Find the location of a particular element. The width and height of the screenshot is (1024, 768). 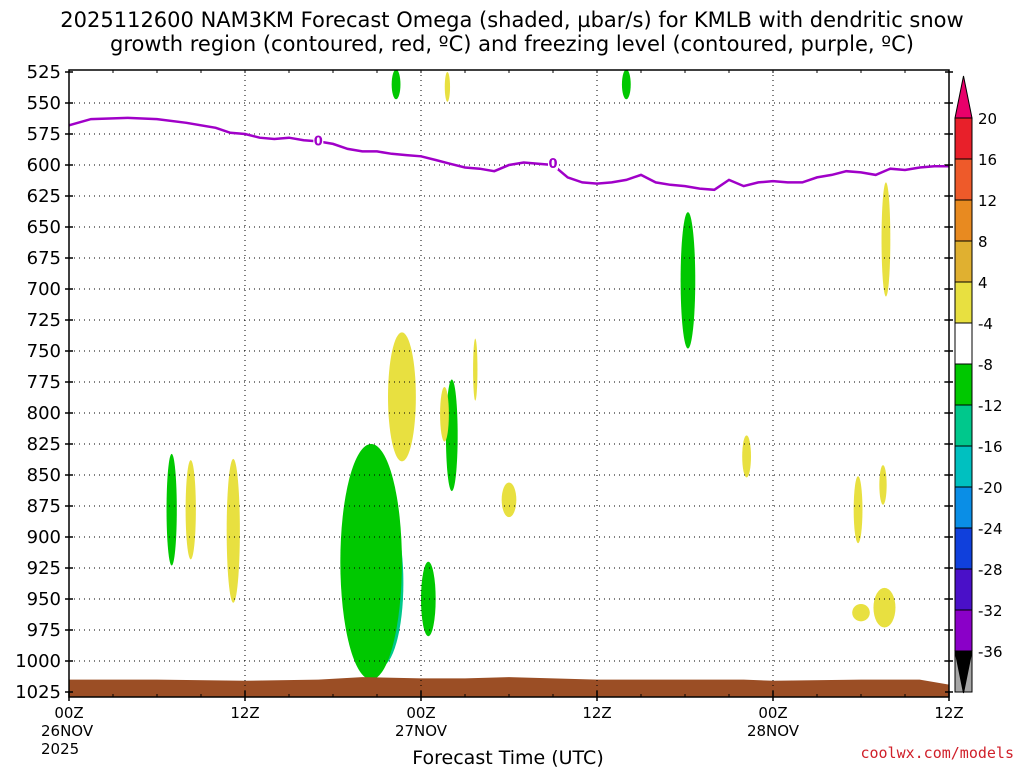

y-tick-label: 550 is located at coordinates (44, 103).